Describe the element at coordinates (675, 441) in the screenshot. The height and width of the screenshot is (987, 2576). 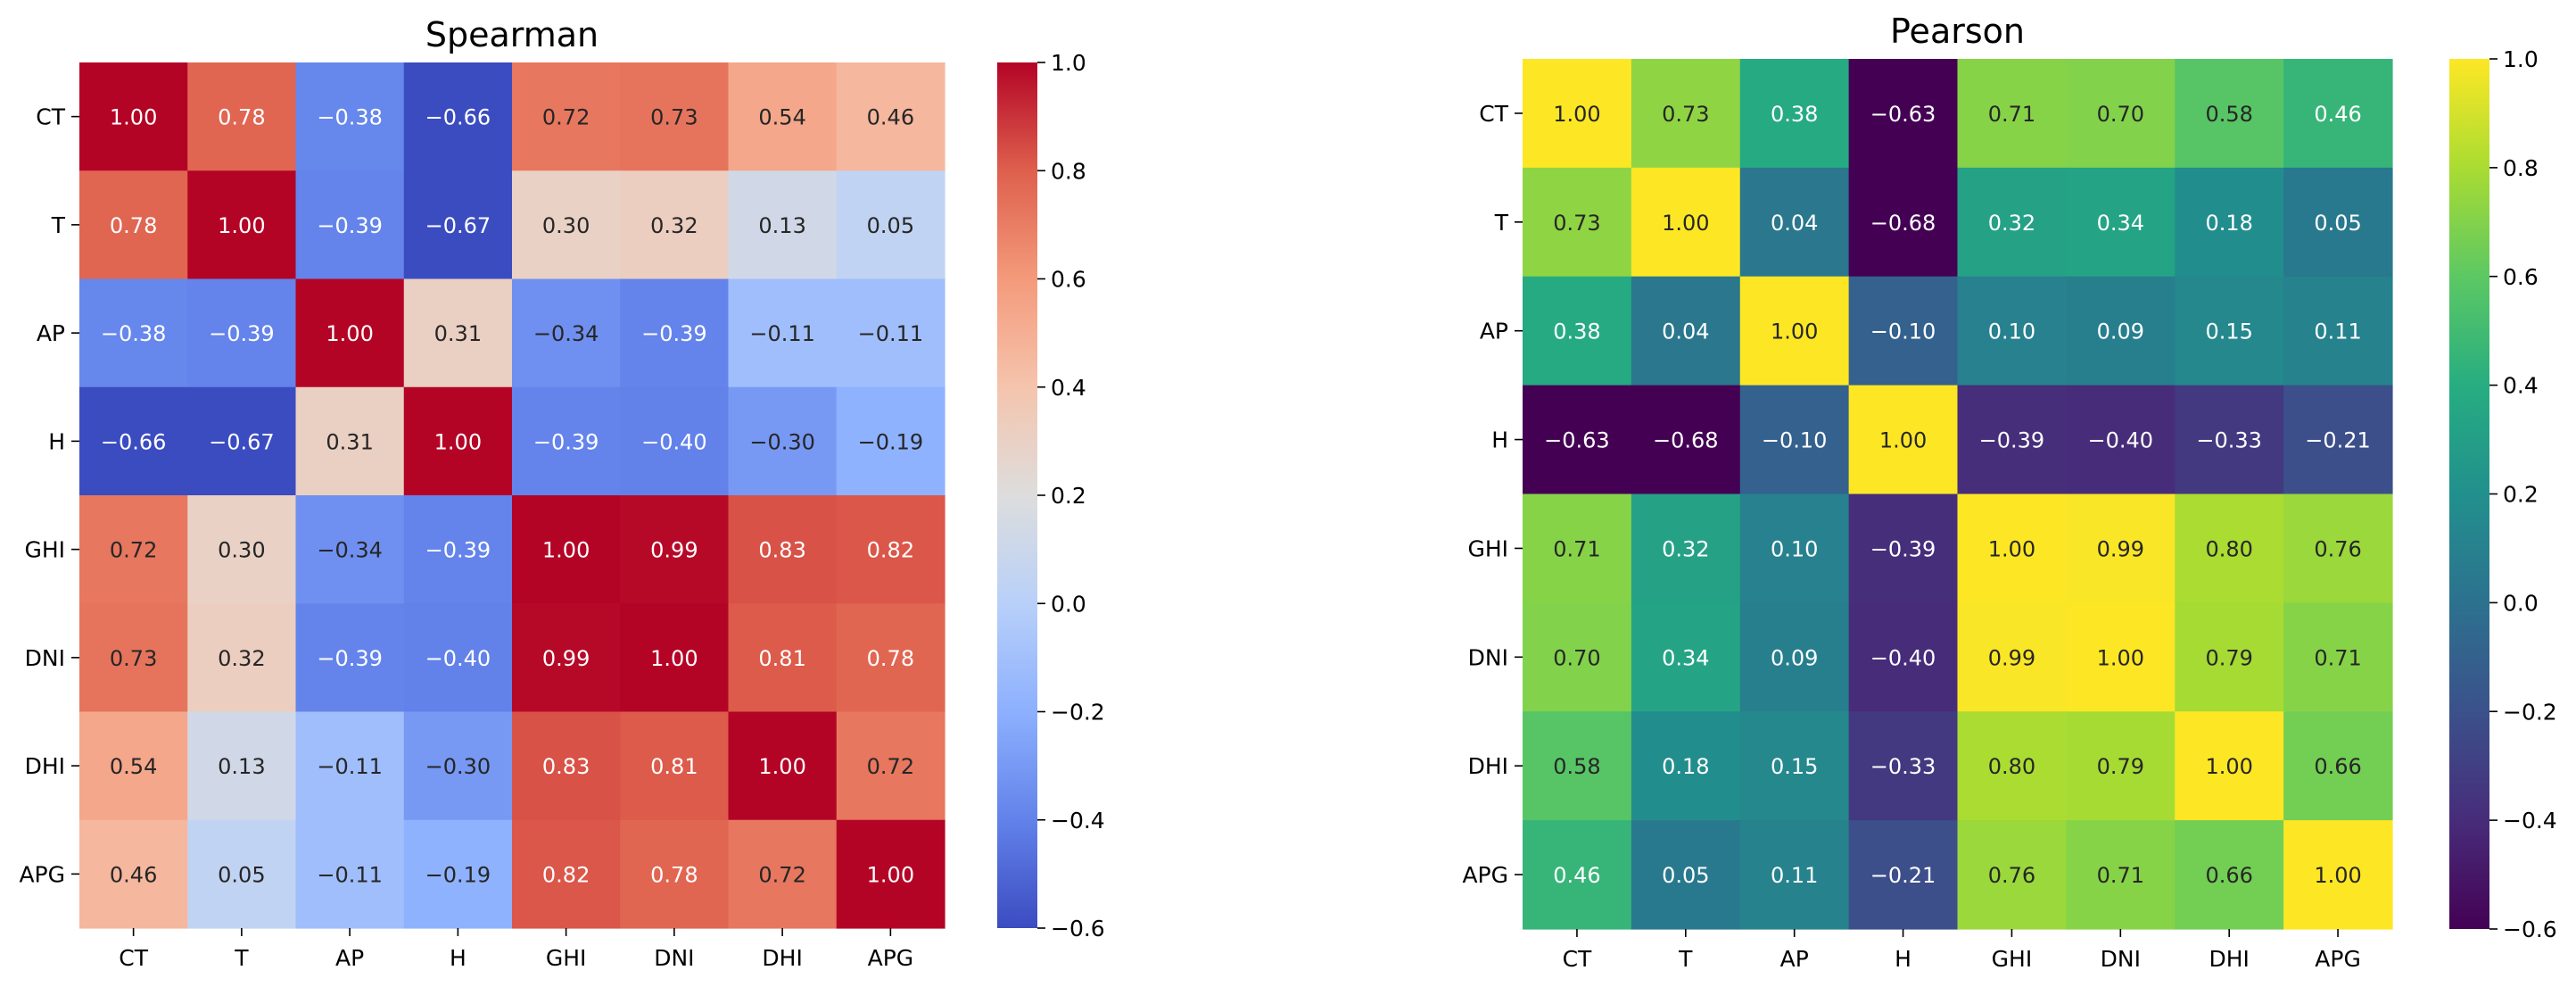
I see `spearman-cell-H-DNI` at that location.